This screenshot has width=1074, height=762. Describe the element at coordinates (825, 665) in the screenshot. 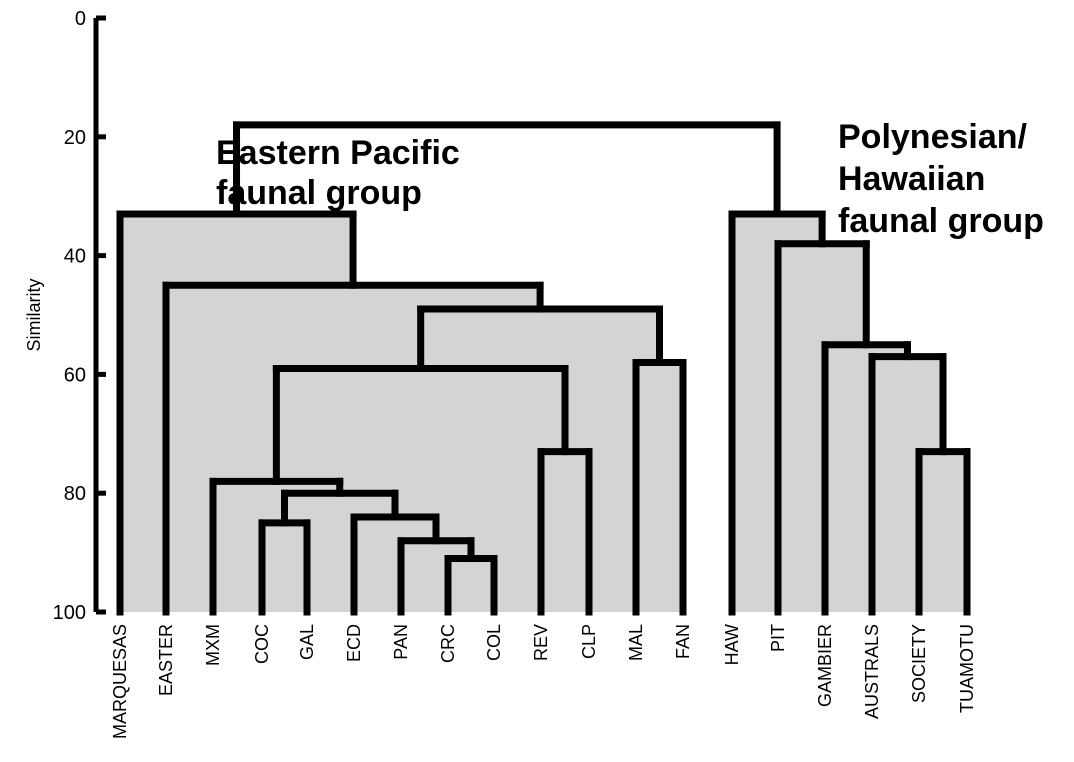

I see `leaf-label: GAMBIER` at that location.